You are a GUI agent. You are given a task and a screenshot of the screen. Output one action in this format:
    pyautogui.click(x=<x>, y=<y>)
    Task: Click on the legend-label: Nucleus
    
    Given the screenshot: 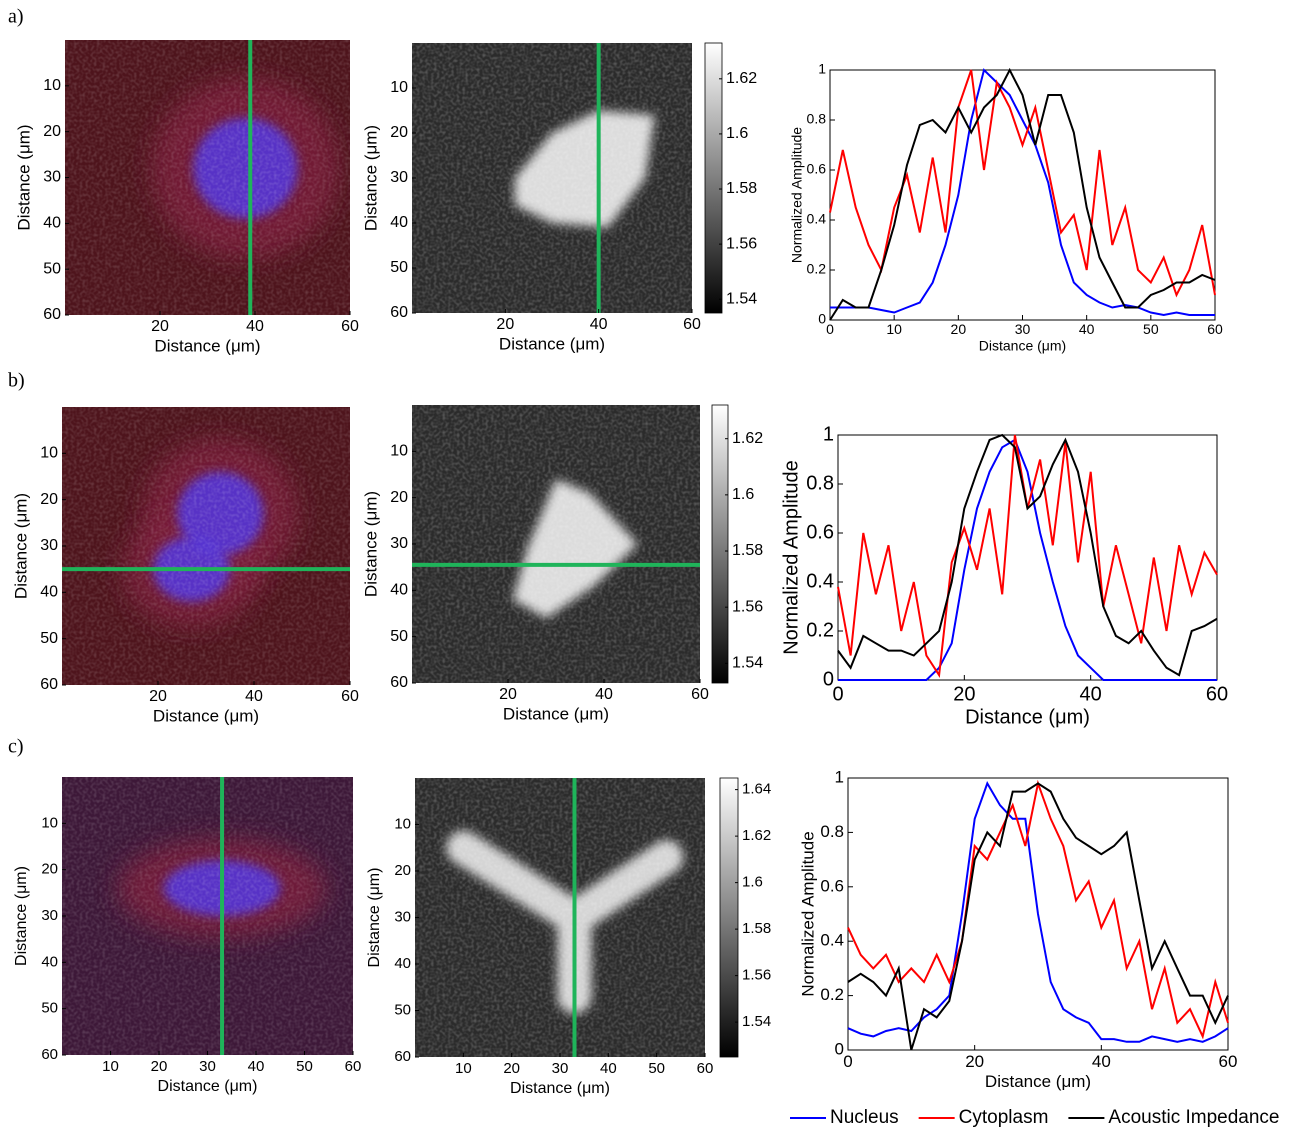 What is the action you would take?
    pyautogui.click(x=864, y=1117)
    